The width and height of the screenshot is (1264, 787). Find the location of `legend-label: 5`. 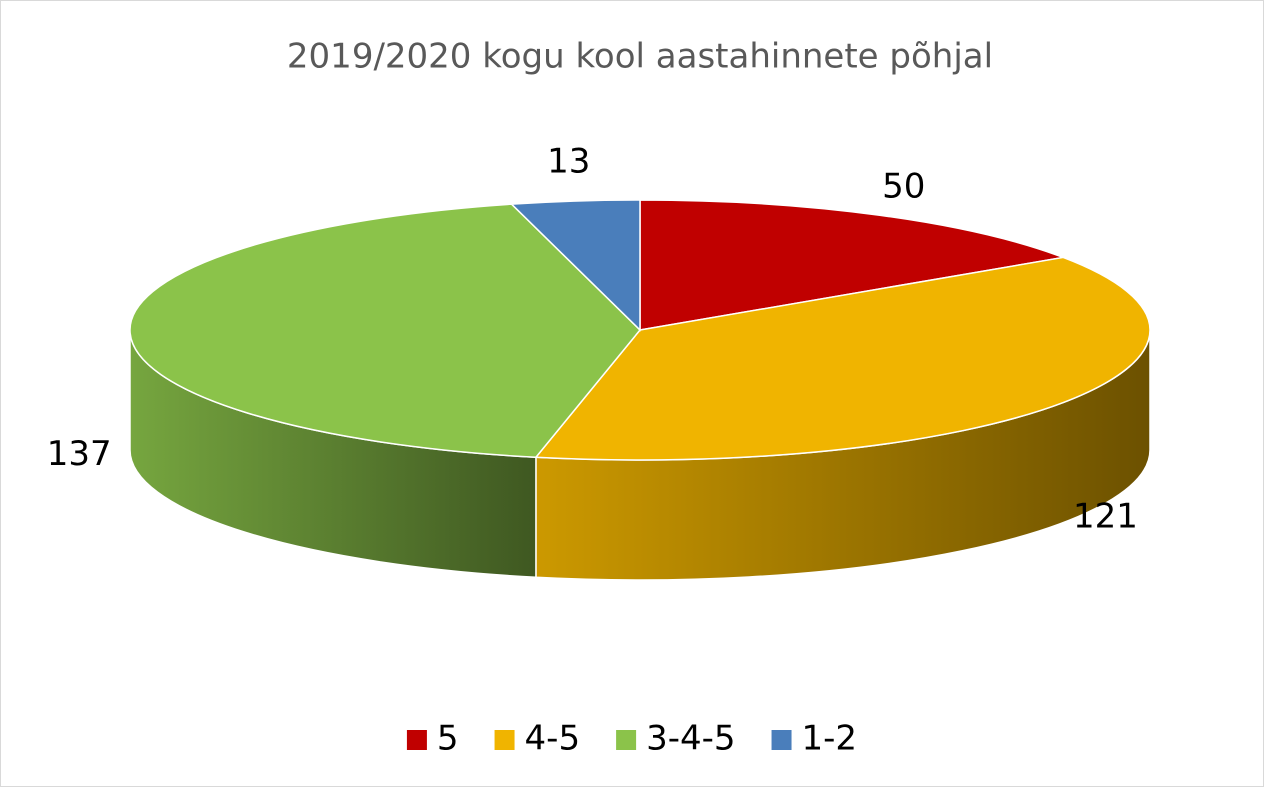

legend-label: 5 is located at coordinates (448, 739).